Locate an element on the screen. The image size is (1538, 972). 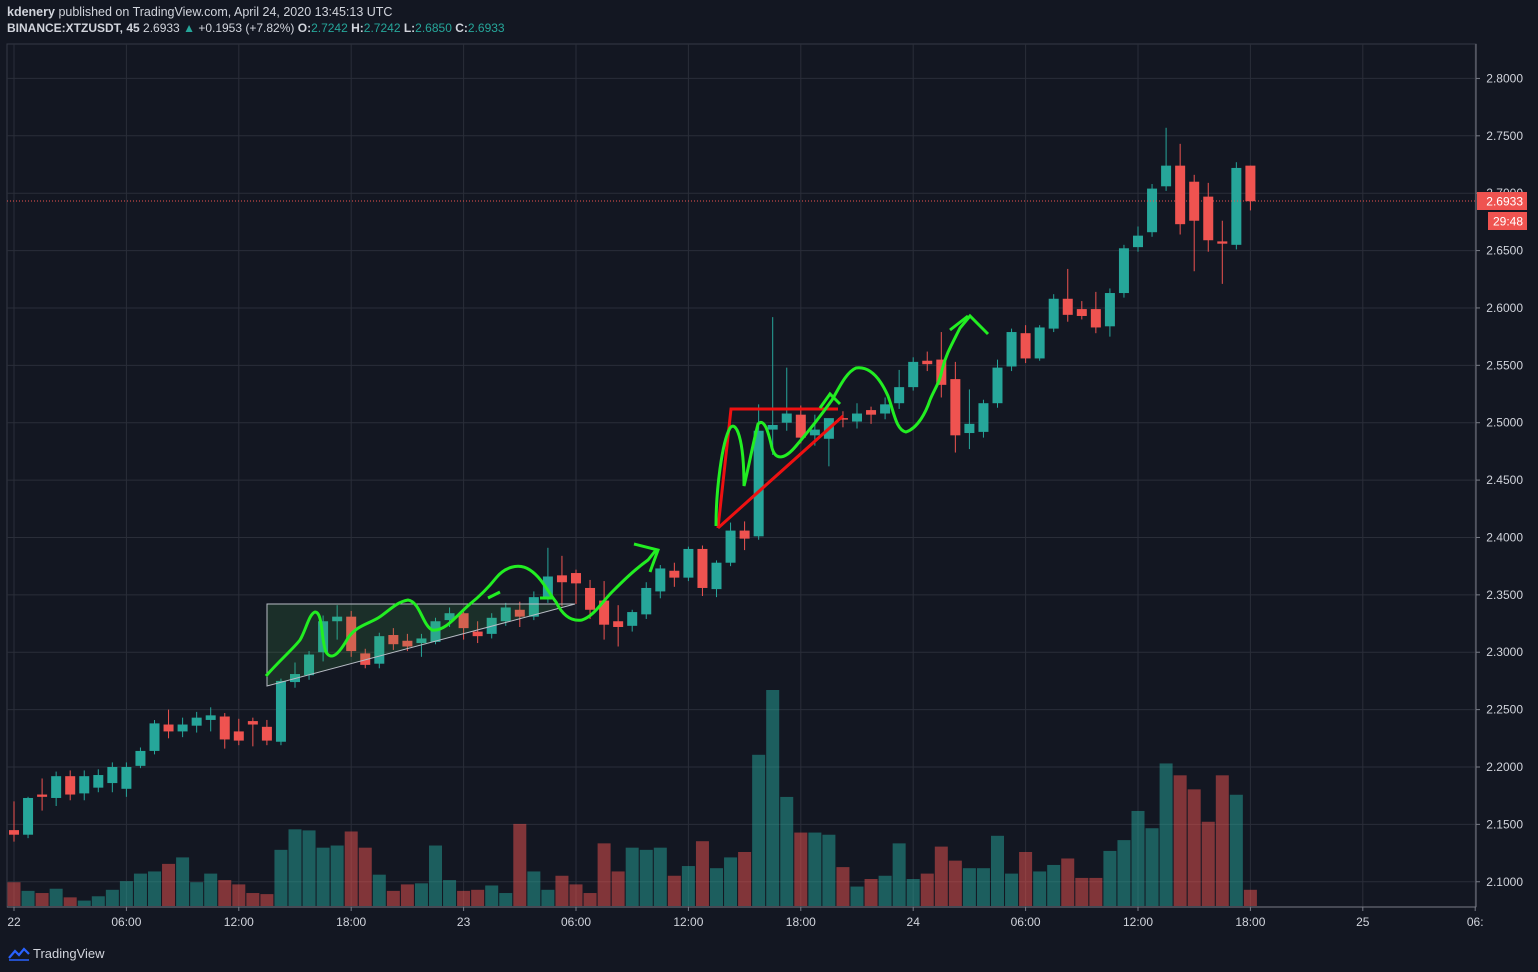
y-tick-label: 2.4000 is located at coordinates (1504, 537).